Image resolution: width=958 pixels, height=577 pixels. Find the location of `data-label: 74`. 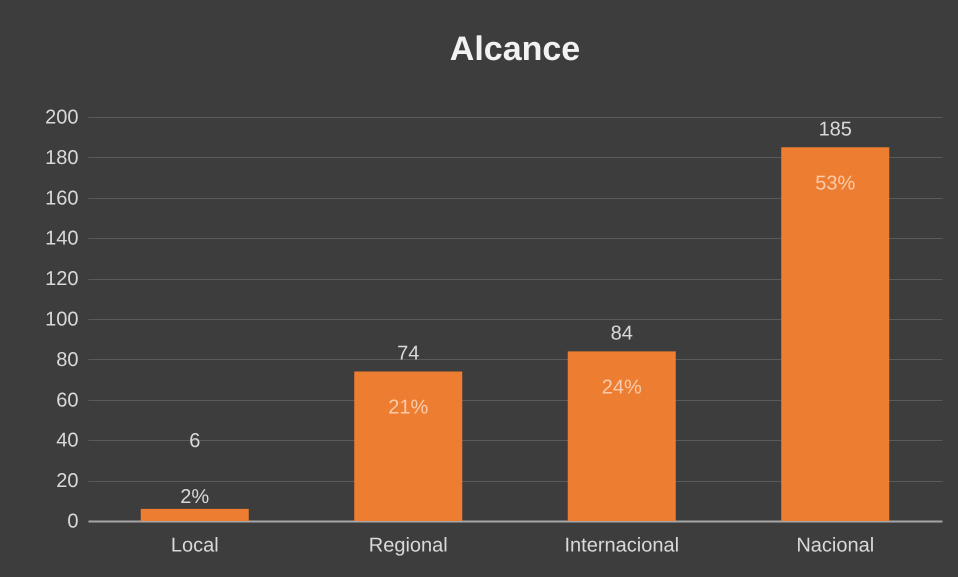

data-label: 74 is located at coordinates (408, 353).